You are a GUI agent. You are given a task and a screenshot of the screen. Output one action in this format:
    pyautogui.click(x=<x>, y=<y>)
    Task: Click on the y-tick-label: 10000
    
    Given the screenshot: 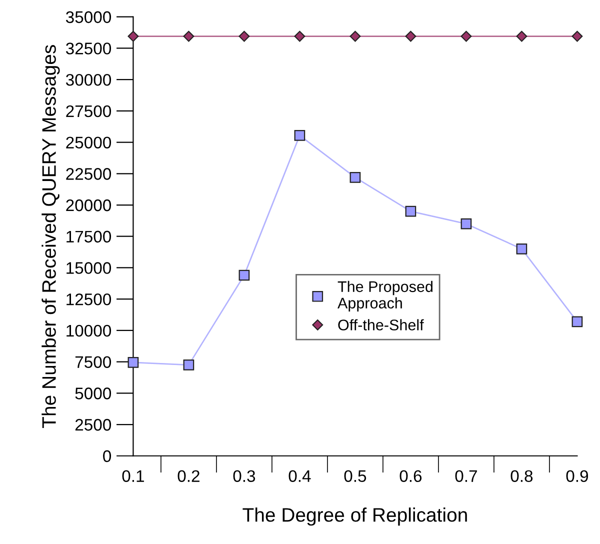 What is the action you would take?
    pyautogui.click(x=89, y=330)
    